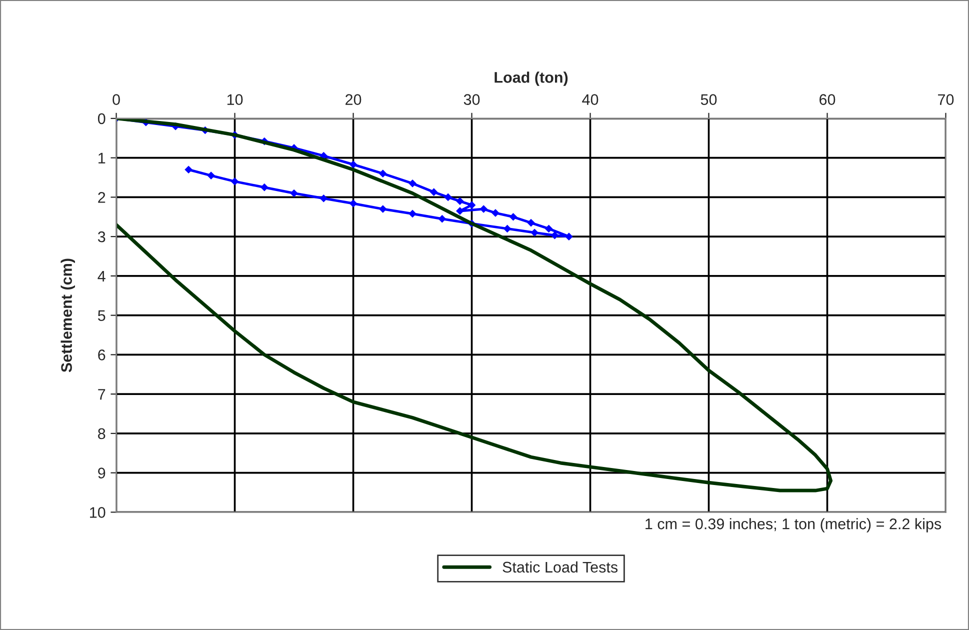 The image size is (969, 630). I want to click on y-tick-label: 5, so click(102, 315).